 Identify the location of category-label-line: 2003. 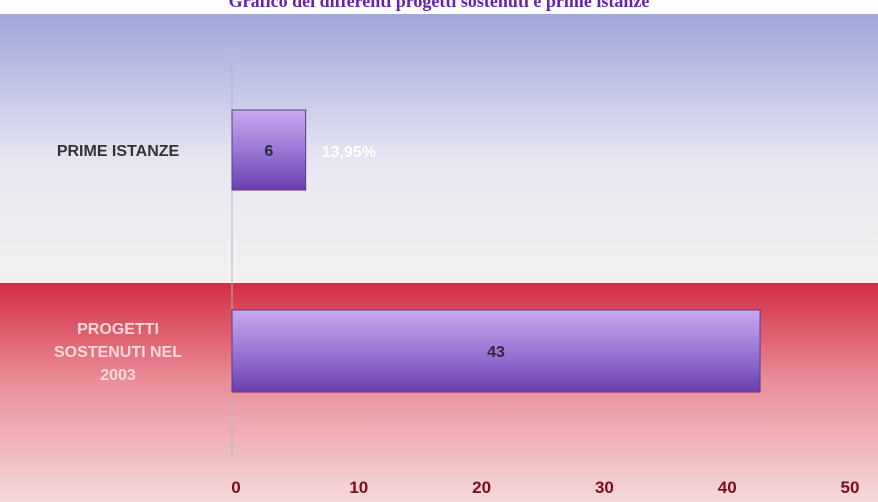
(118, 375).